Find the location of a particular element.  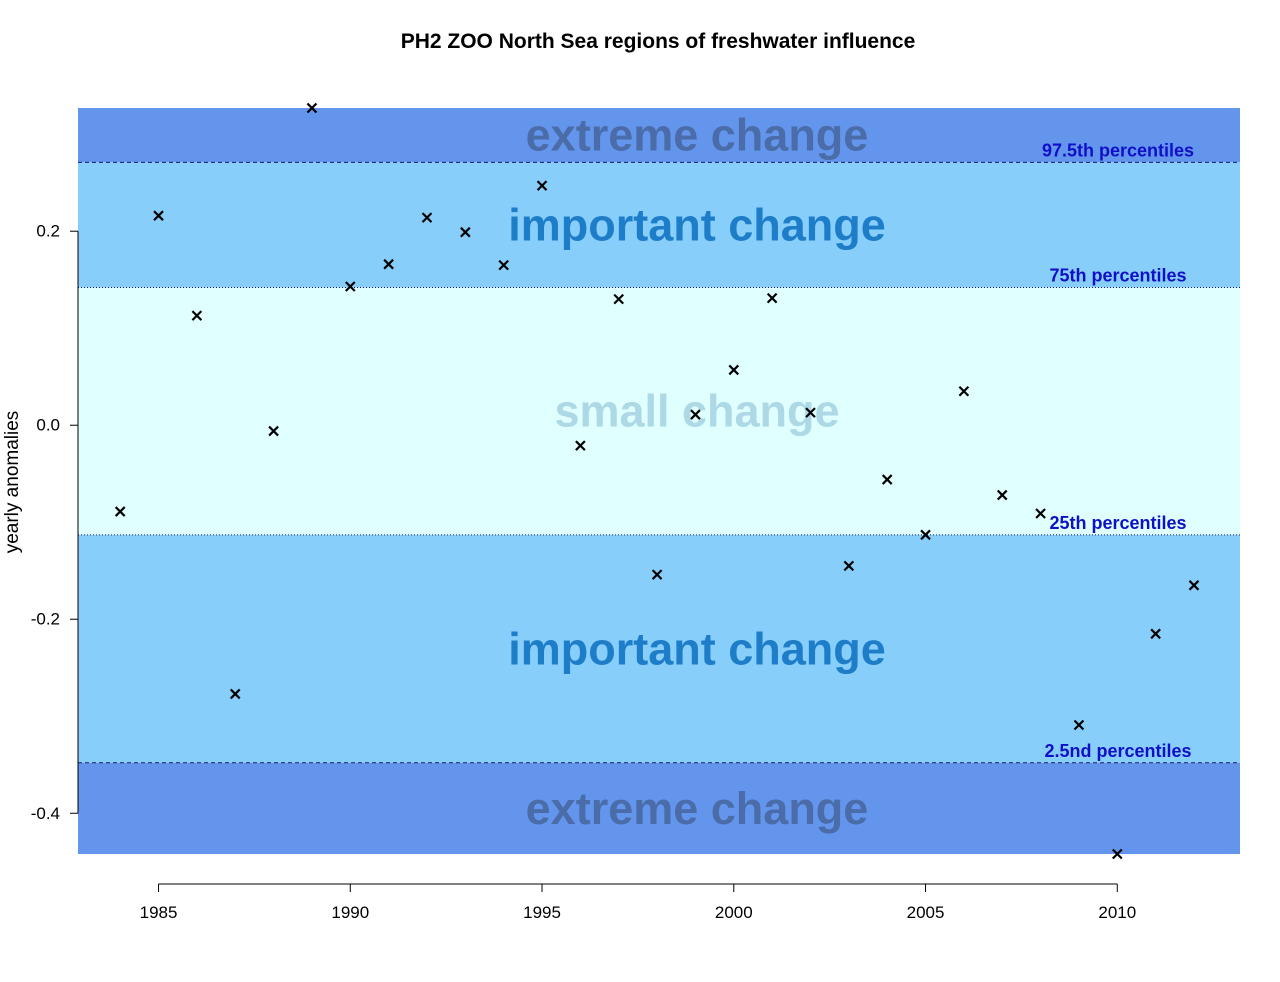

band-label-2: small change is located at coordinates (696, 411).